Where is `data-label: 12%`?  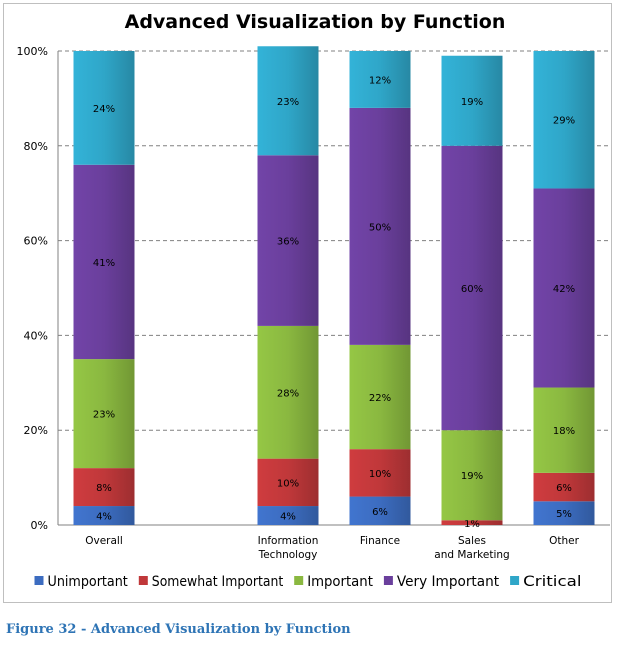
data-label: 12% is located at coordinates (380, 80).